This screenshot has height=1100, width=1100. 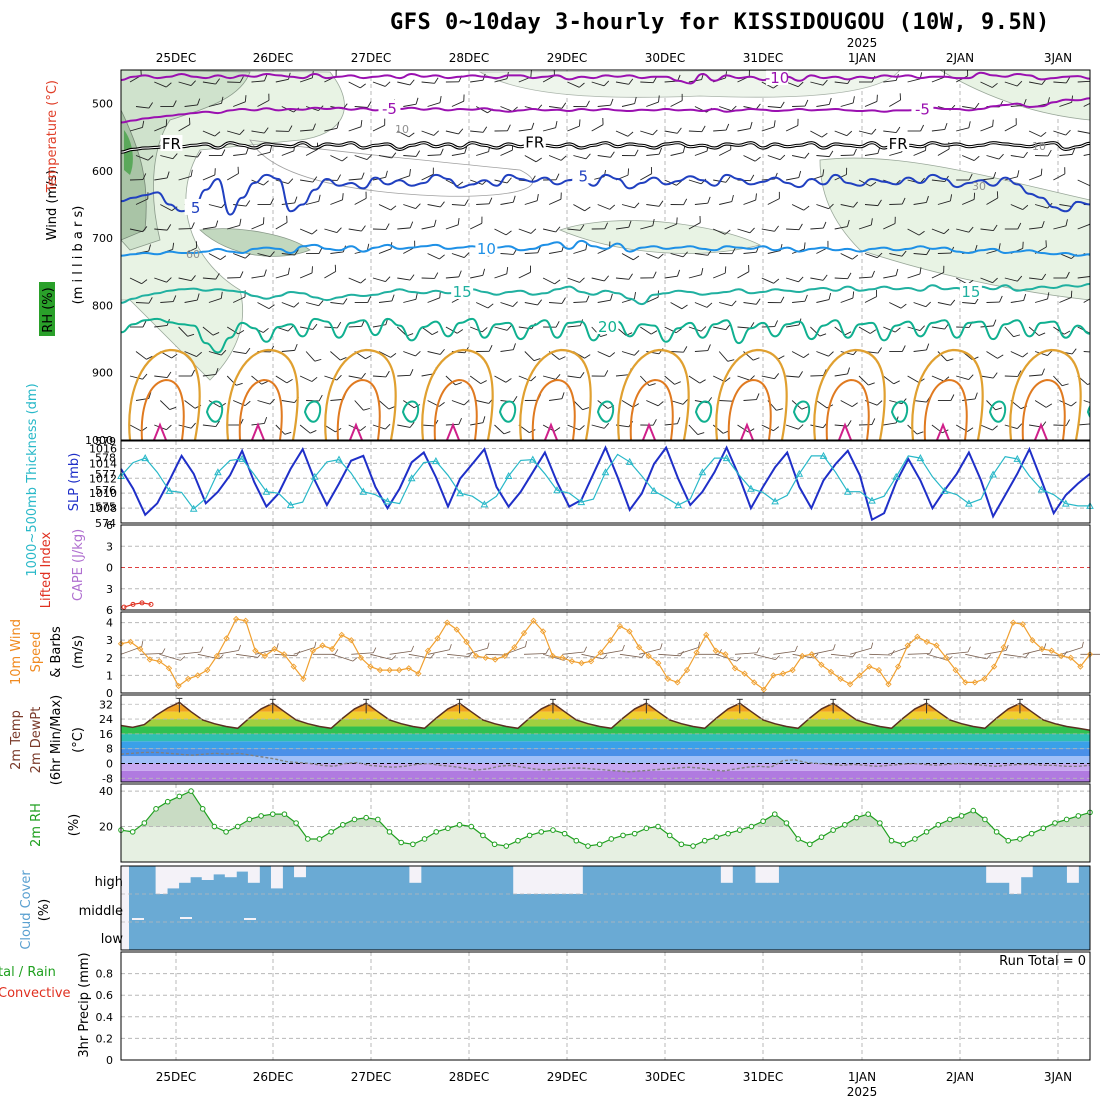 I want to click on wind-tick: 1, so click(x=109, y=675).